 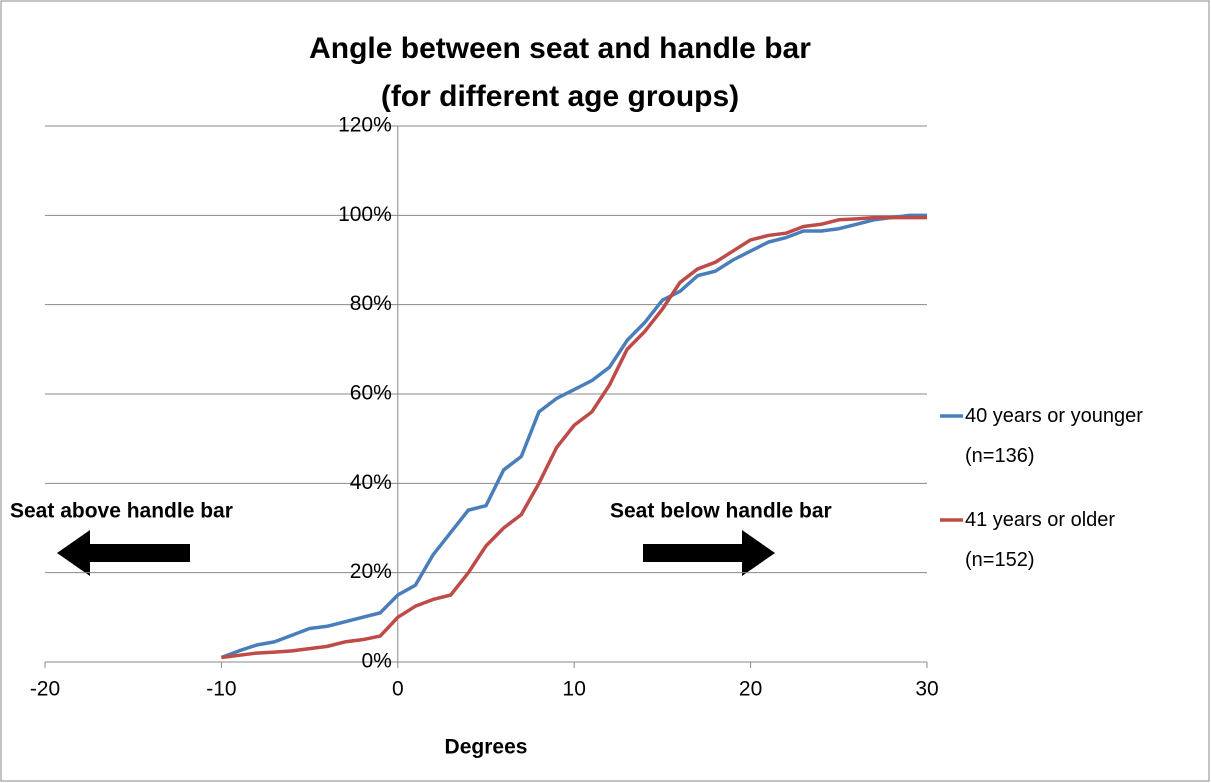 What do you see at coordinates (371, 303) in the screenshot?
I see `y-tick-label: 80%` at bounding box center [371, 303].